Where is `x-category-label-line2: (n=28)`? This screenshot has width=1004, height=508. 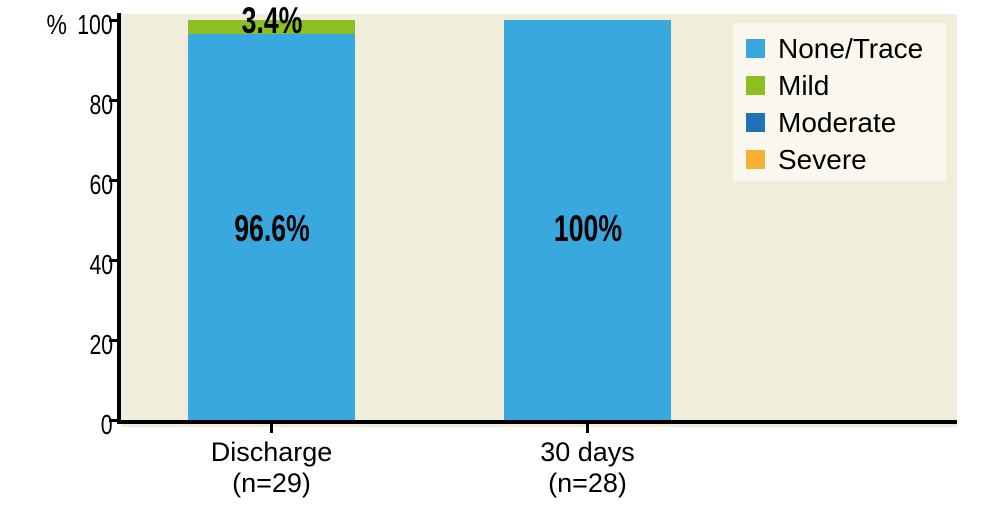 x-category-label-line2: (n=28) is located at coordinates (587, 483).